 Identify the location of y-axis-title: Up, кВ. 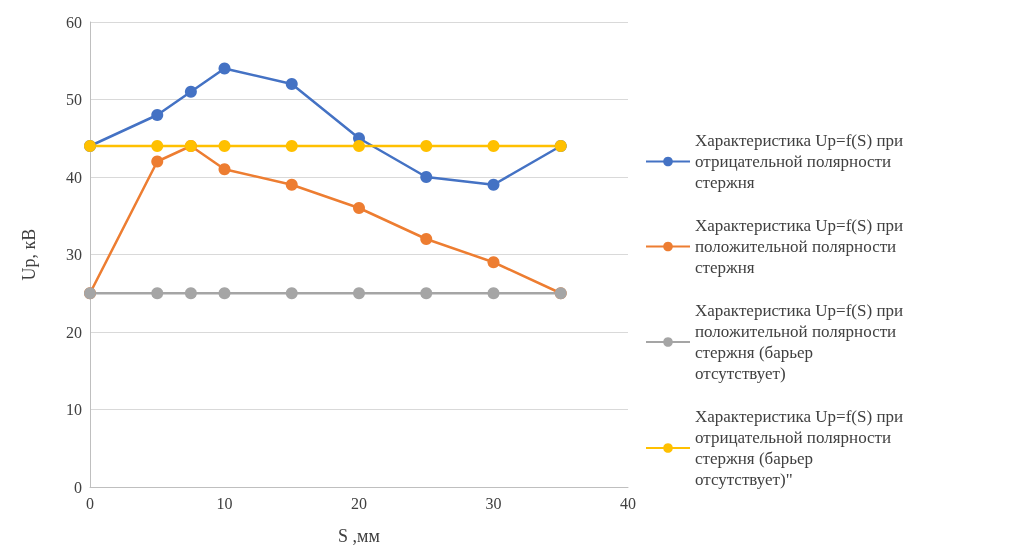
(29, 254).